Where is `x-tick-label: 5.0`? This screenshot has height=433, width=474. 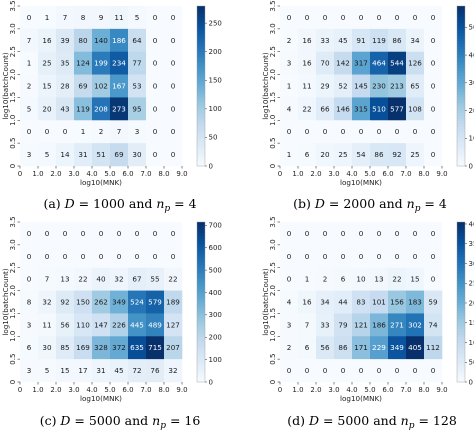
x-tick-label: 5.0 is located at coordinates (109, 174).